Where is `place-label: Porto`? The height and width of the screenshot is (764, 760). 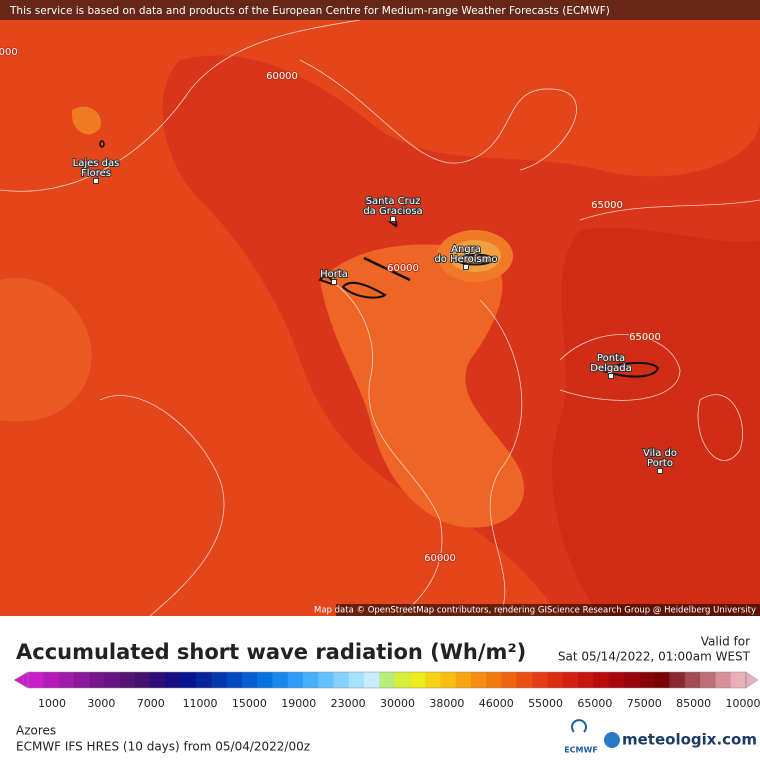 place-label: Porto is located at coordinates (660, 463).